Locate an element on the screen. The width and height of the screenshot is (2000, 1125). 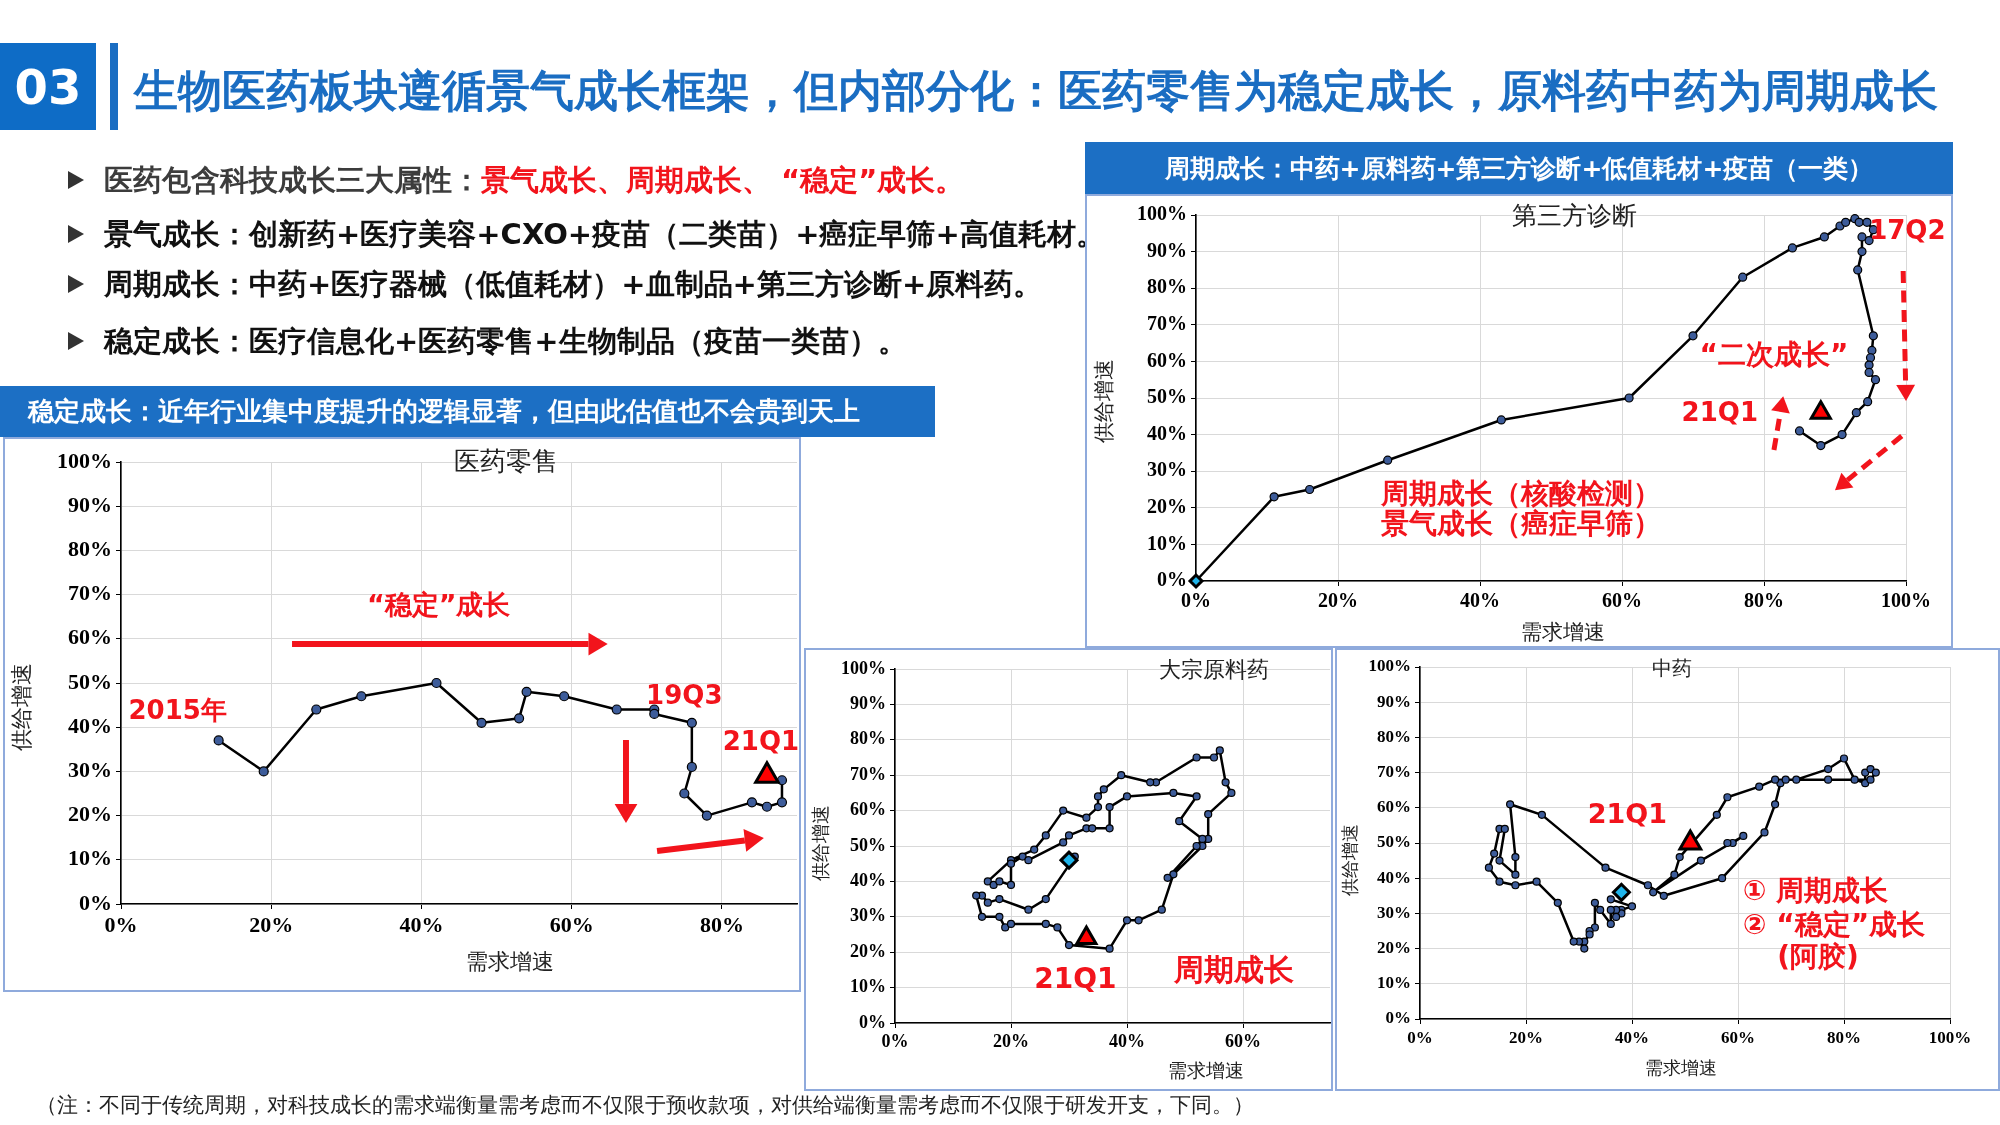
annotation: 19Q3 is located at coordinates (684, 695).